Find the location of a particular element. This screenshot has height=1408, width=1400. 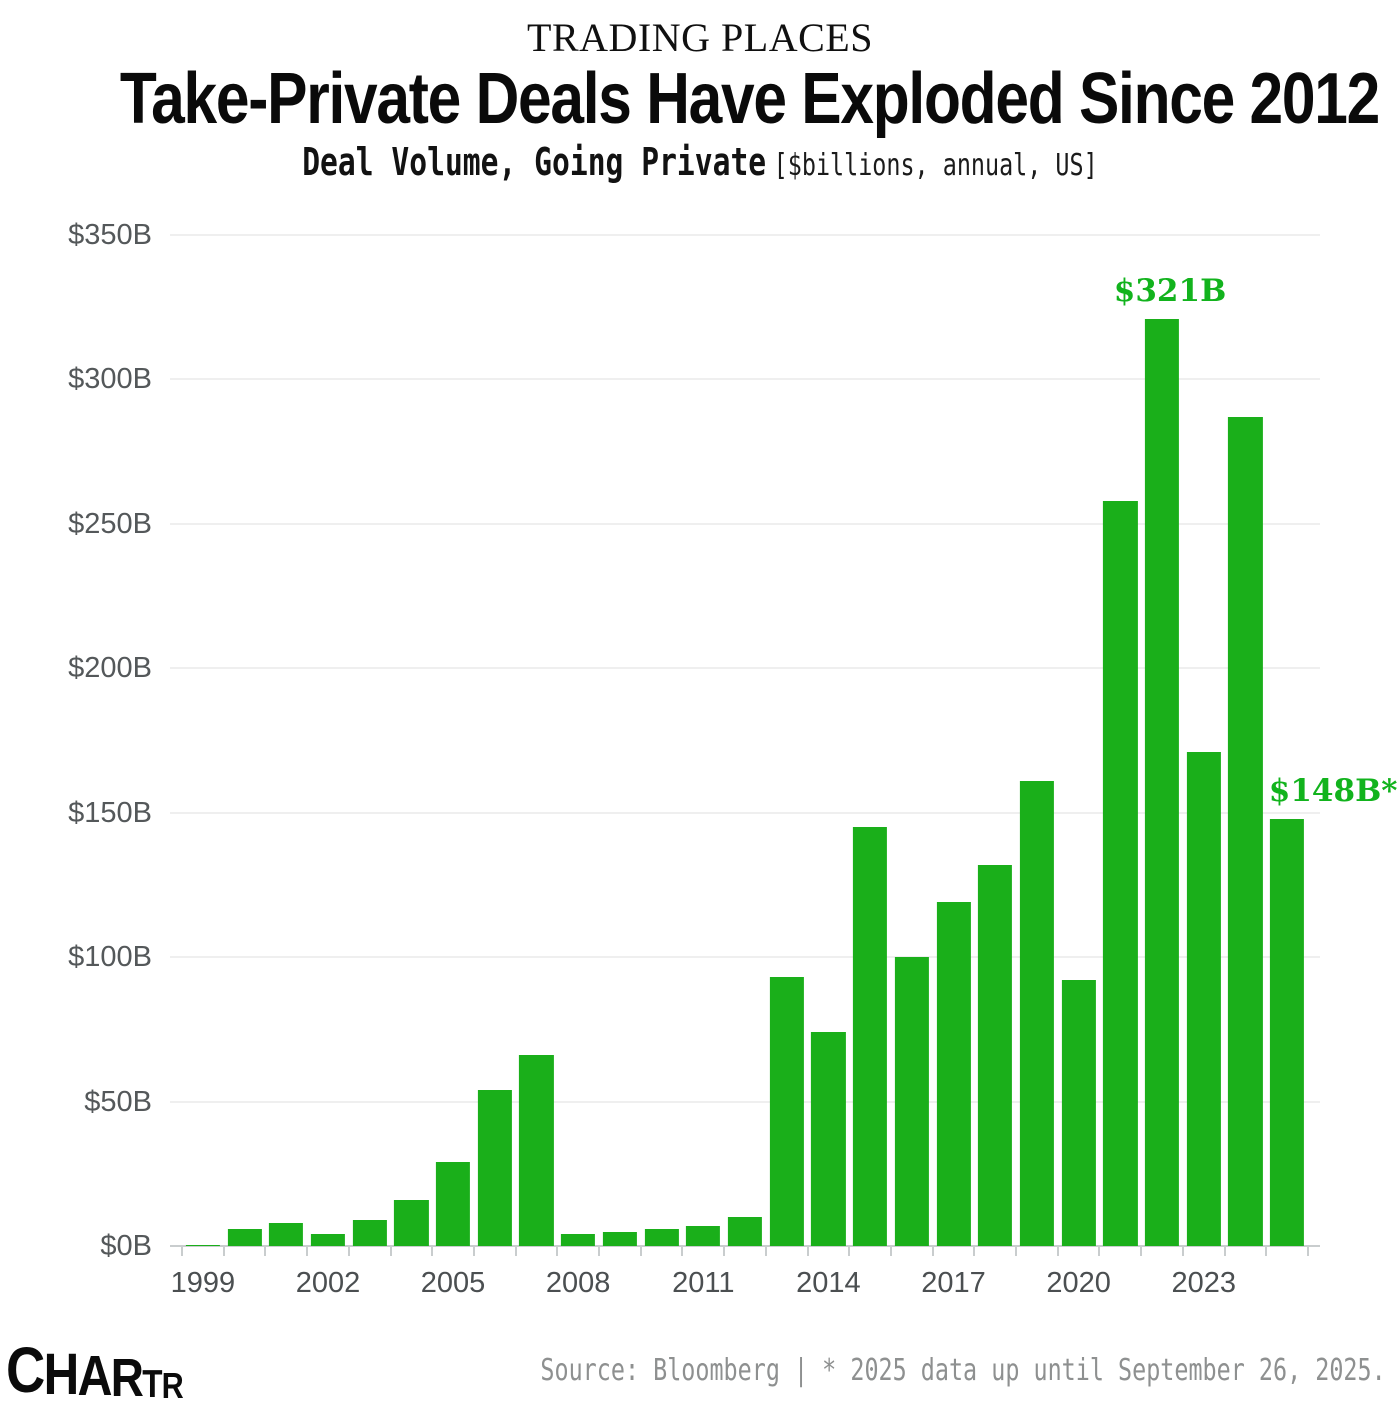

logo-letter: A is located at coordinates (95, 1376).